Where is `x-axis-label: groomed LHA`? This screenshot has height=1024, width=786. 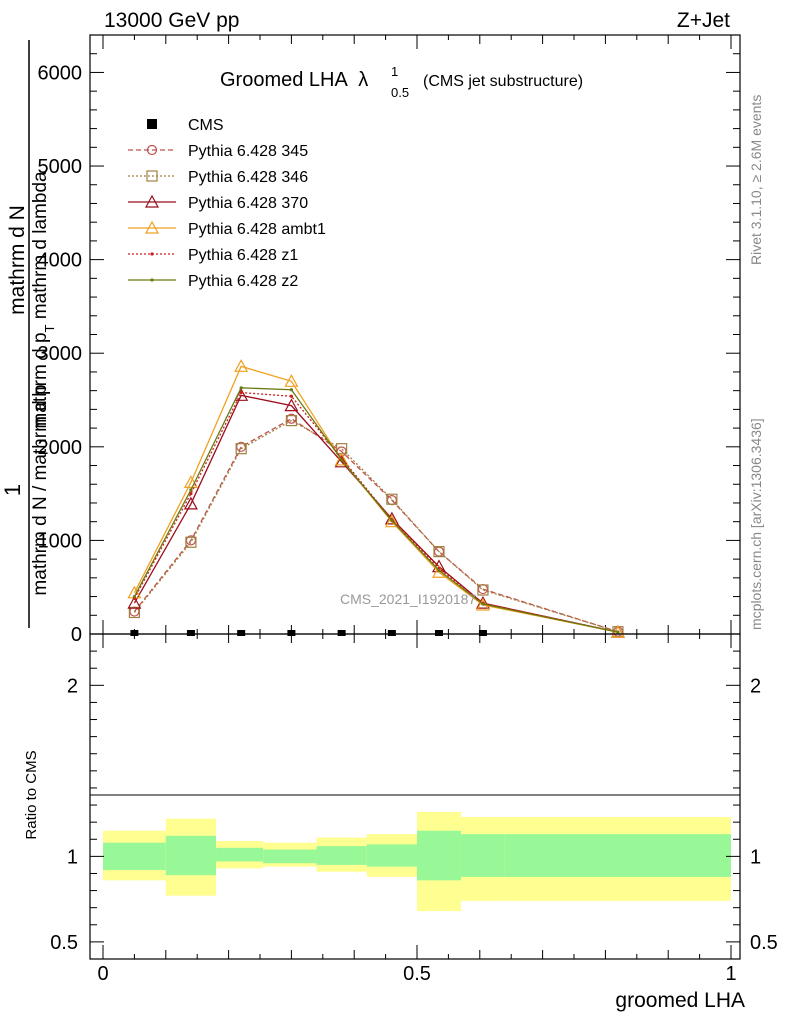 x-axis-label: groomed LHA is located at coordinates (680, 1000).